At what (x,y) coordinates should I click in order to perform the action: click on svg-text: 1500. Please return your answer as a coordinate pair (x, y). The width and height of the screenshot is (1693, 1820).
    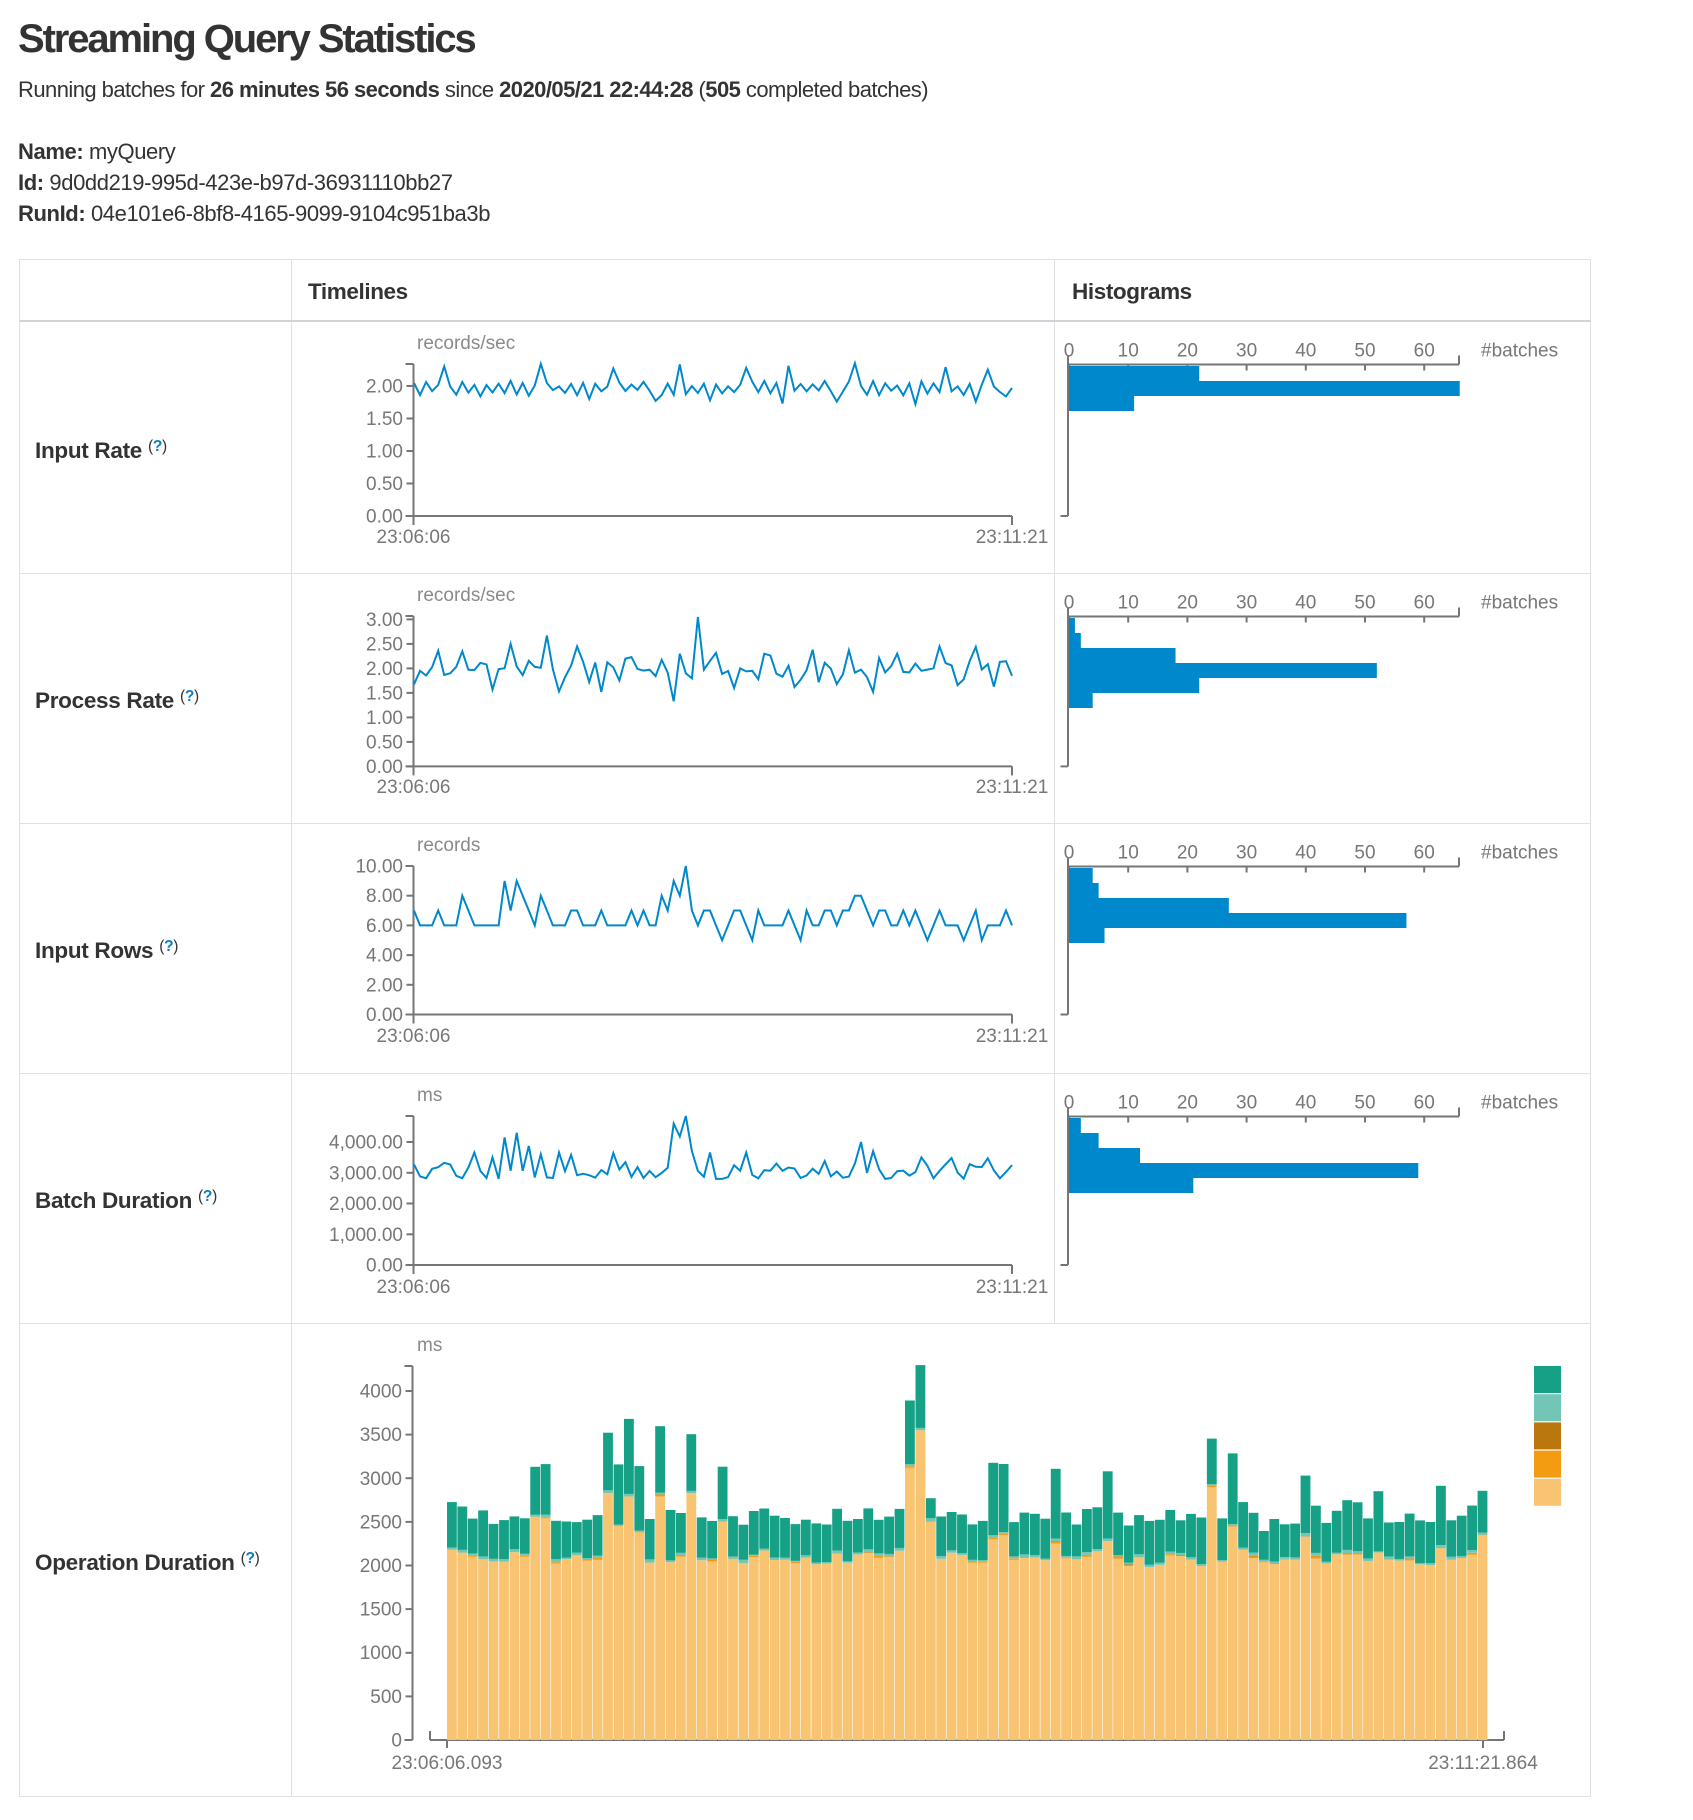
    Looking at the image, I should click on (381, 1610).